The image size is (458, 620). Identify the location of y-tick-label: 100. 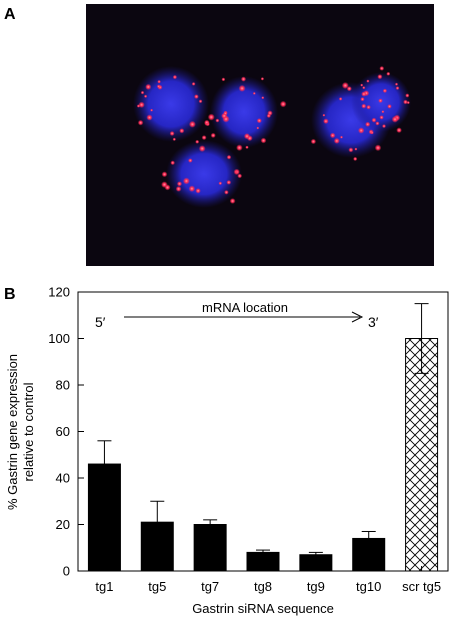
(59, 338).